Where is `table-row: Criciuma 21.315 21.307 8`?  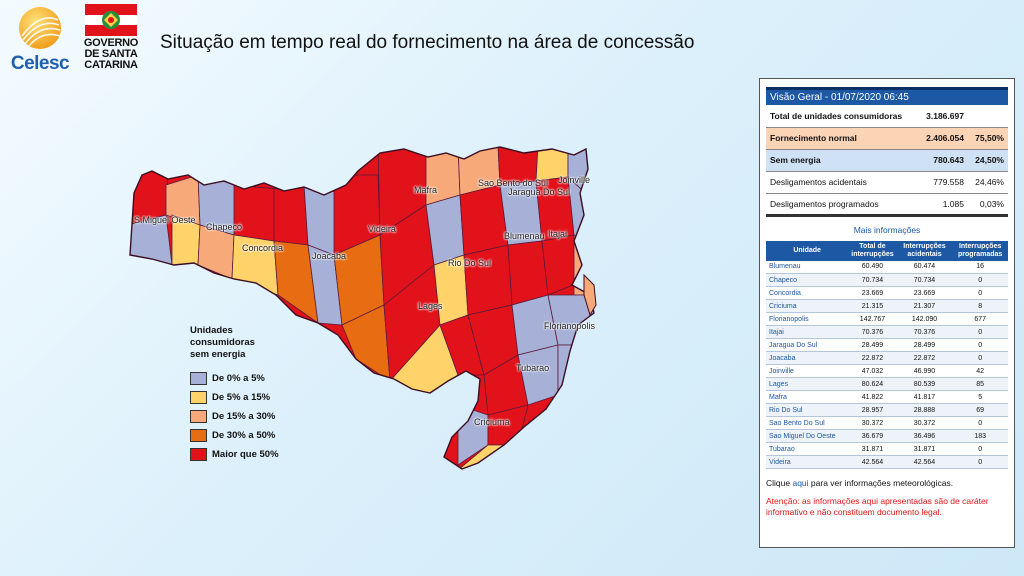 table-row: Criciuma 21.315 21.307 8 is located at coordinates (887, 306).